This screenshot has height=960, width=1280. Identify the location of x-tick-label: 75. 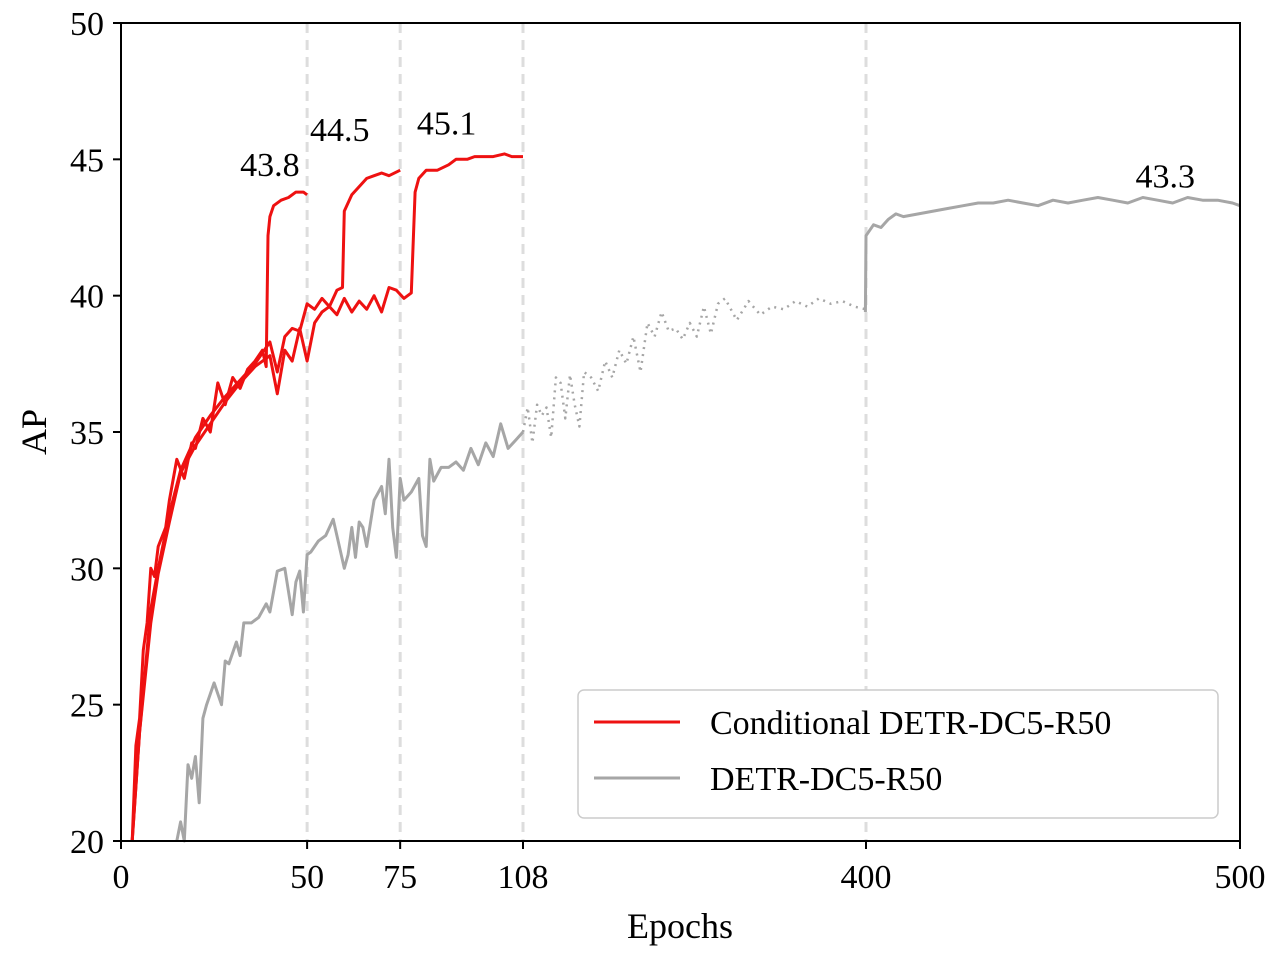
(400, 877).